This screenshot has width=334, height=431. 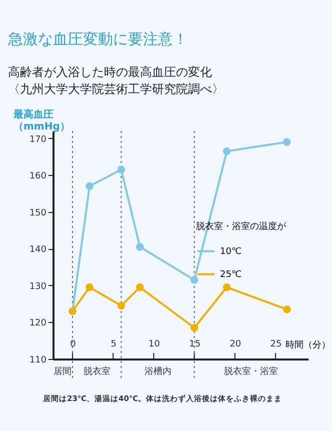 I want to click on x-tick-label: 20, so click(x=236, y=345).